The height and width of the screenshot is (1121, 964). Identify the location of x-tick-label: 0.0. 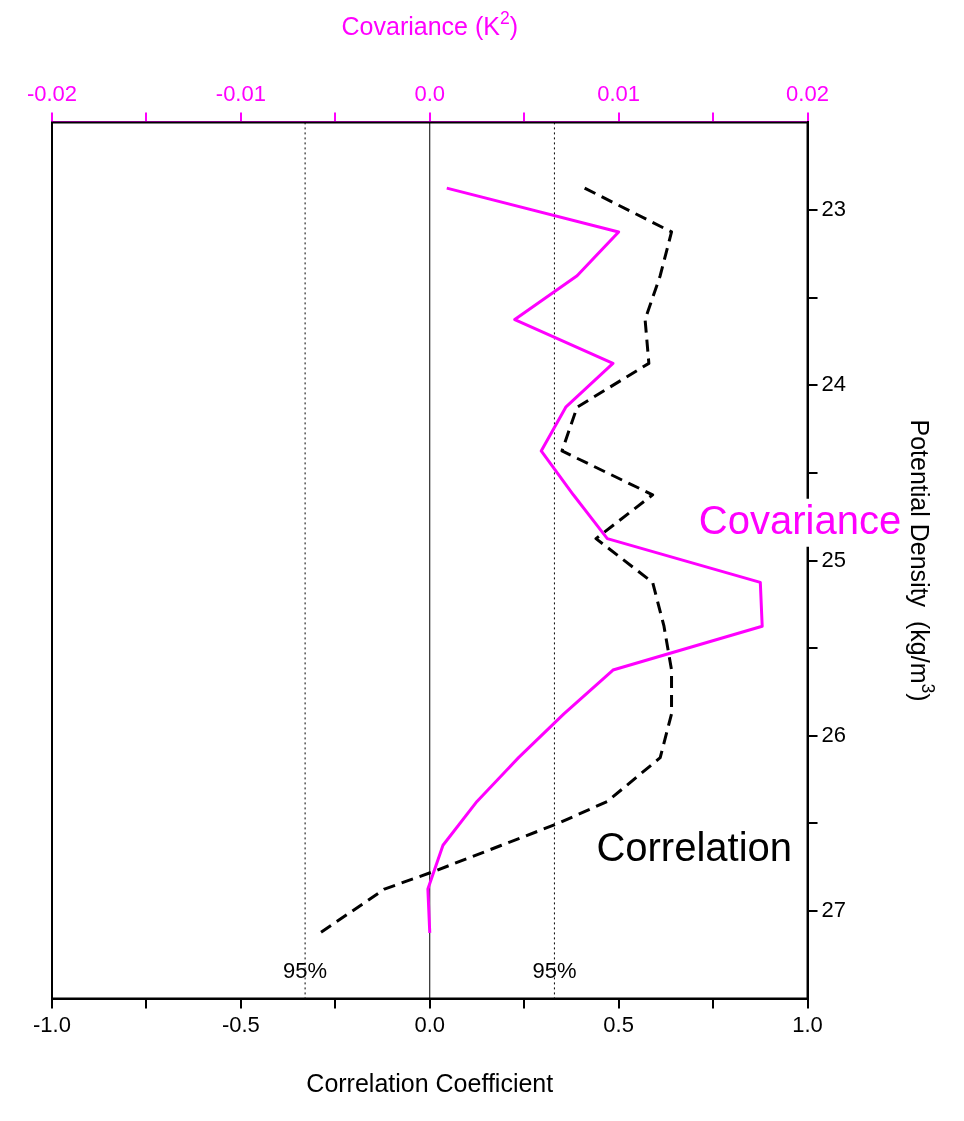
(430, 1024).